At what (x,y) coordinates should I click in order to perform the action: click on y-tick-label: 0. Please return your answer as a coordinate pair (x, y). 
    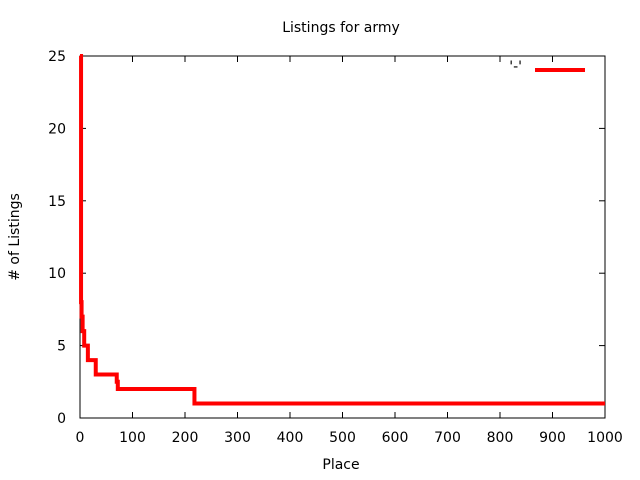
    Looking at the image, I should click on (61, 419).